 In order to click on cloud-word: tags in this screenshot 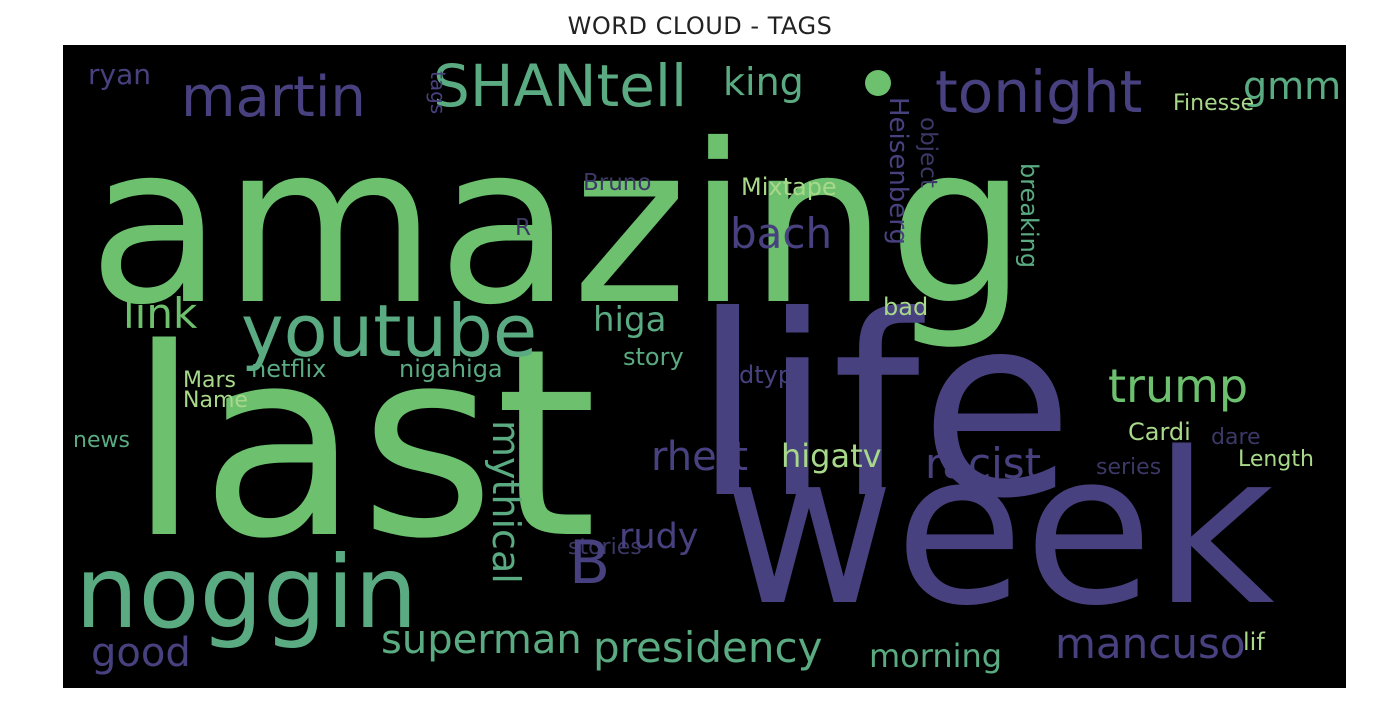, I will do `click(438, 93)`.